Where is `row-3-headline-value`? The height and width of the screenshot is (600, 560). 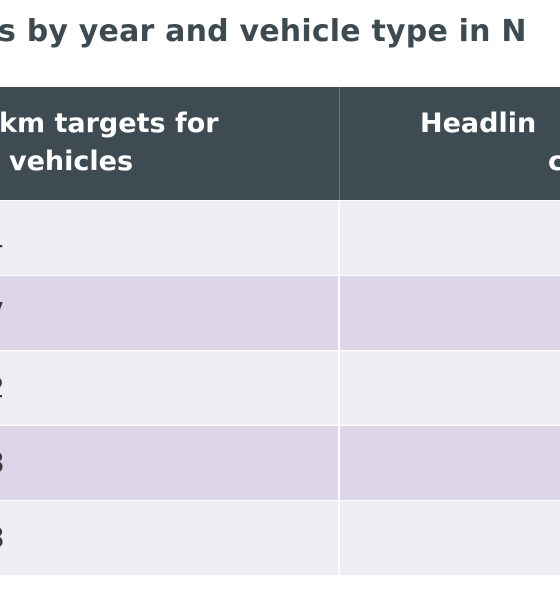
row-3-headline-value is located at coordinates (449, 388).